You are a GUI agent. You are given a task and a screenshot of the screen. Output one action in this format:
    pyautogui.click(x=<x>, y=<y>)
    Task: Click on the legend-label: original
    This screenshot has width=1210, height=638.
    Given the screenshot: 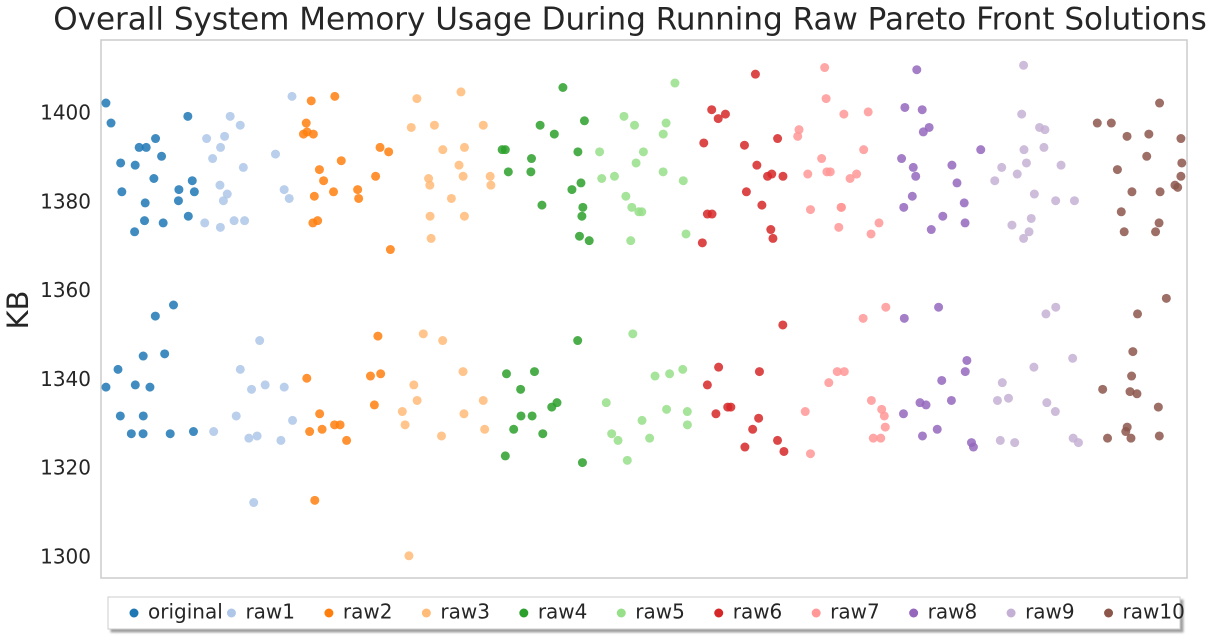 What is the action you would take?
    pyautogui.click(x=185, y=612)
    